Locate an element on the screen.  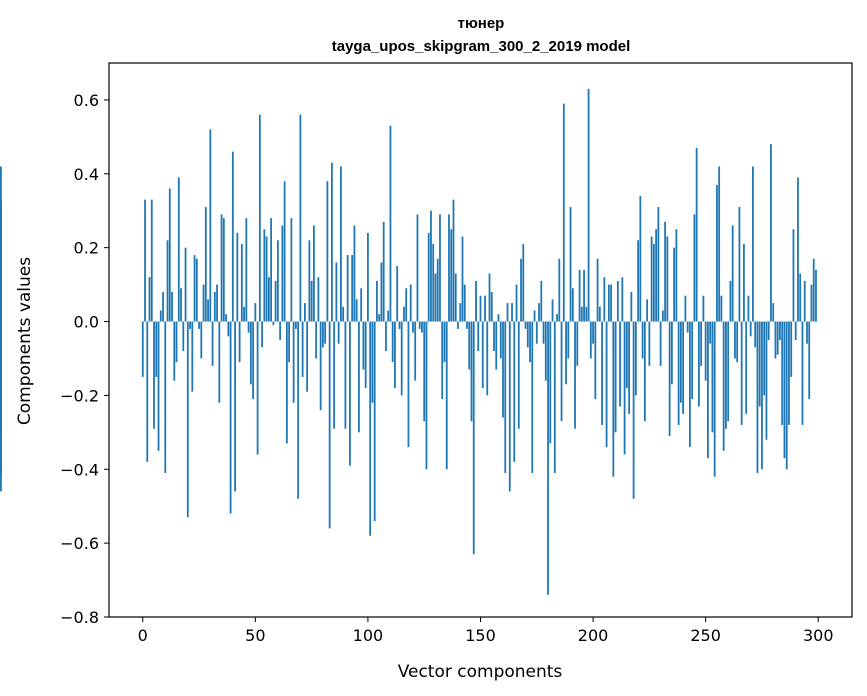
y-tick-label: −0.4 is located at coordinates (79, 469).